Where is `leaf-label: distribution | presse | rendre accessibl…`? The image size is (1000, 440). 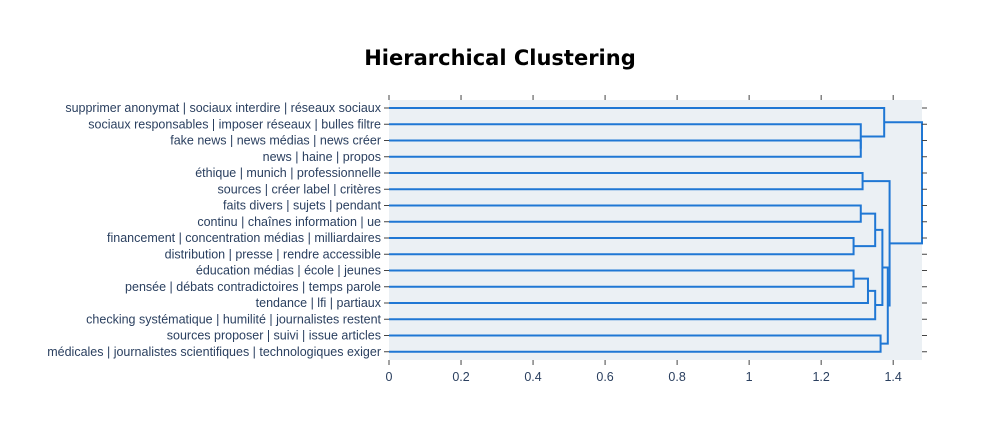 leaf-label: distribution | presse | rendre accessibl… is located at coordinates (273, 254).